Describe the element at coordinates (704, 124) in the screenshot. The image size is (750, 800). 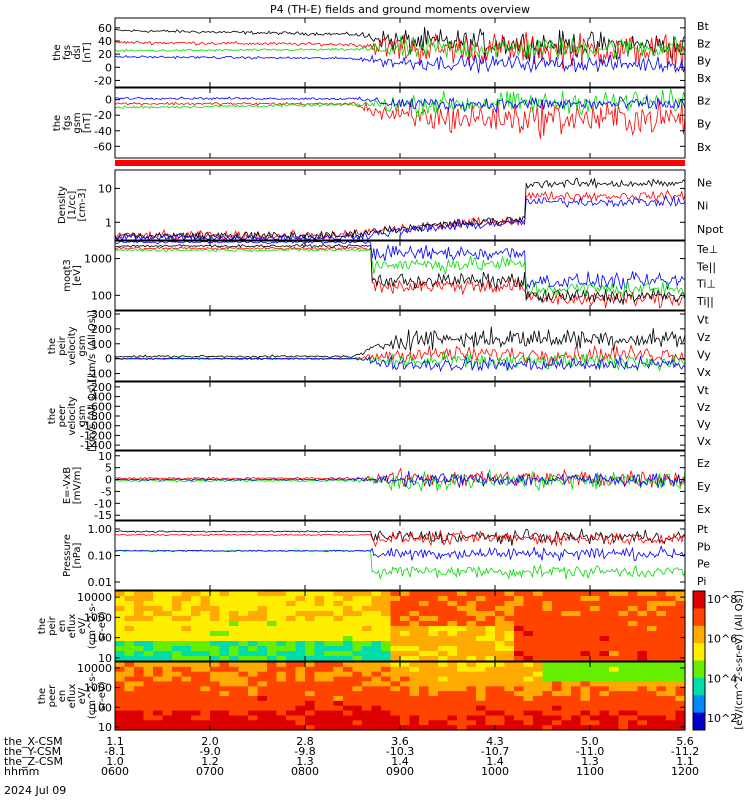
I see `legend-label: By` at that location.